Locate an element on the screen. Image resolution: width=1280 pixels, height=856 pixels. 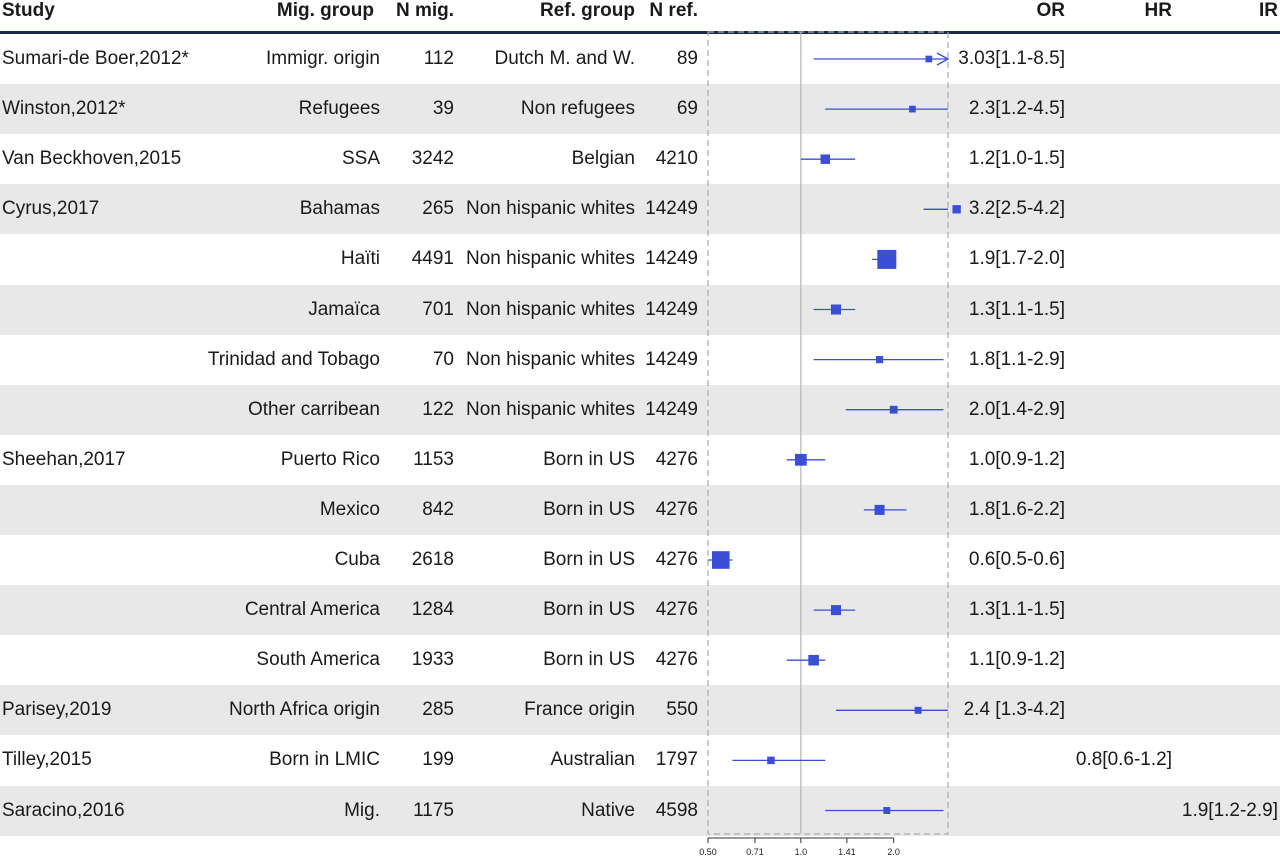
cell-mig-group: Mexico is located at coordinates (349, 509).